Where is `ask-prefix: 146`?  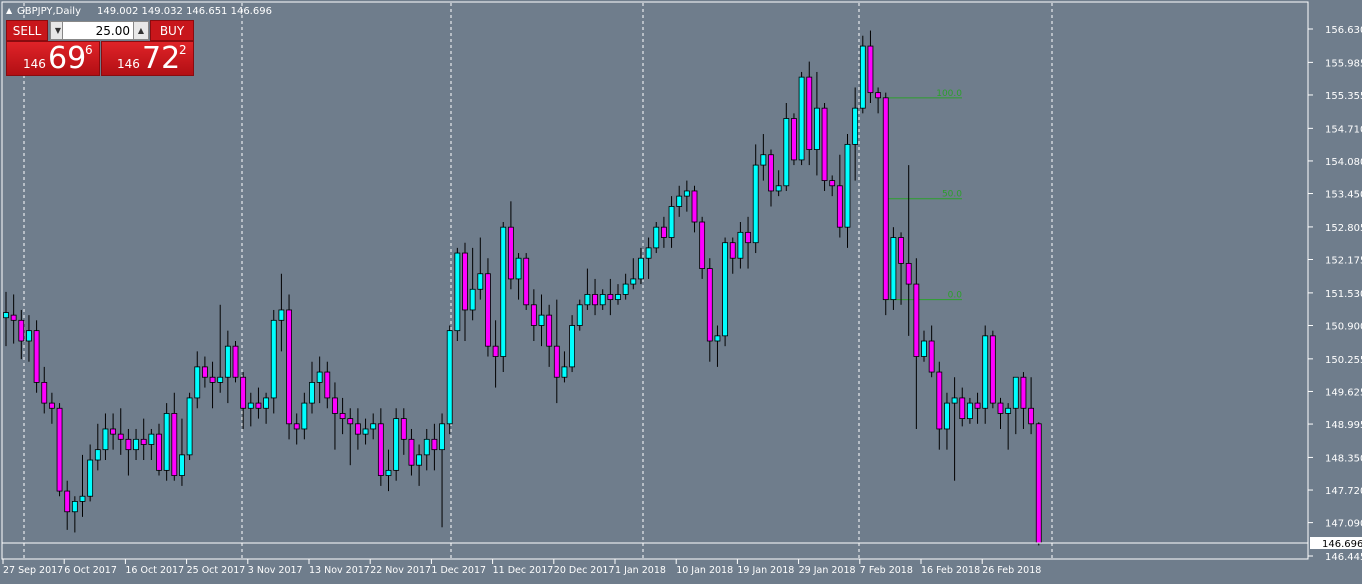
ask-prefix: 146 is located at coordinates (128, 64).